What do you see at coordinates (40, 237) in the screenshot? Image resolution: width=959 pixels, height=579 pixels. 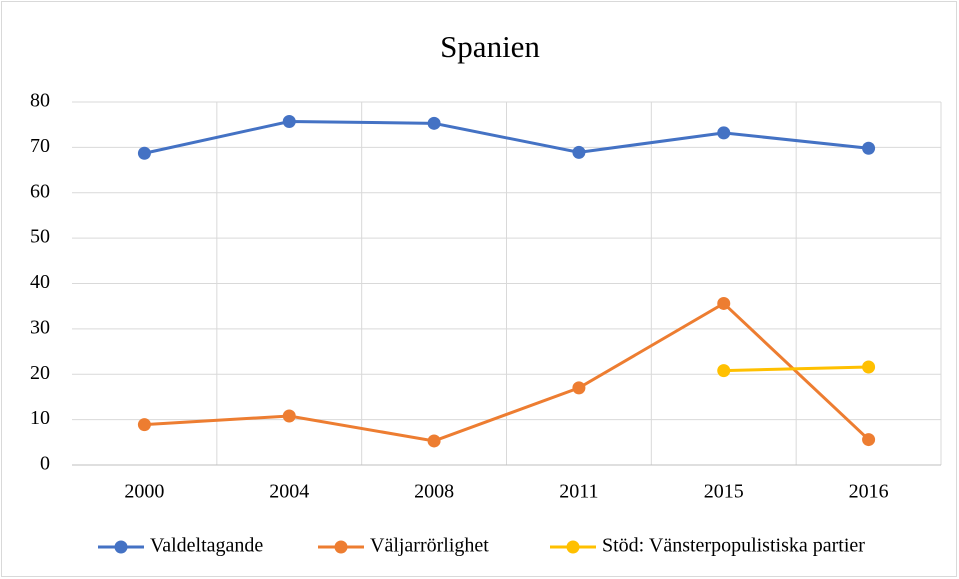 I see `y-tick-label: 50` at bounding box center [40, 237].